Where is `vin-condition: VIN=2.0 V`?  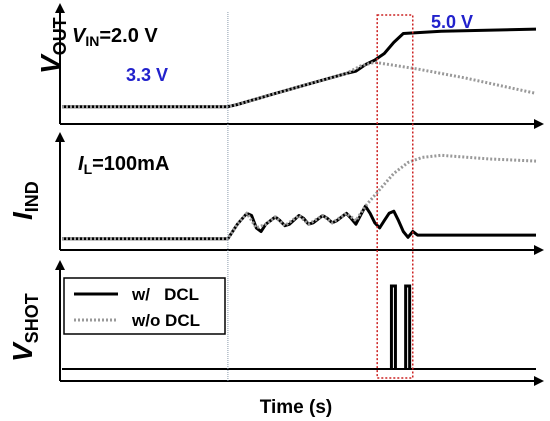 vin-condition: VIN=2.0 V is located at coordinates (115, 37).